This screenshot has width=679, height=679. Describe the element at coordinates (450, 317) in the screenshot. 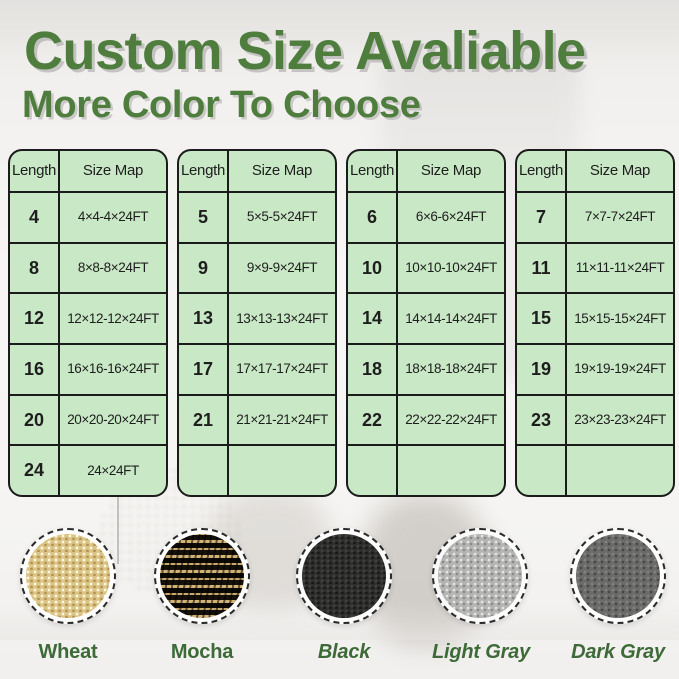

I see `size-map-cell: 14×14-14×24FT` at that location.